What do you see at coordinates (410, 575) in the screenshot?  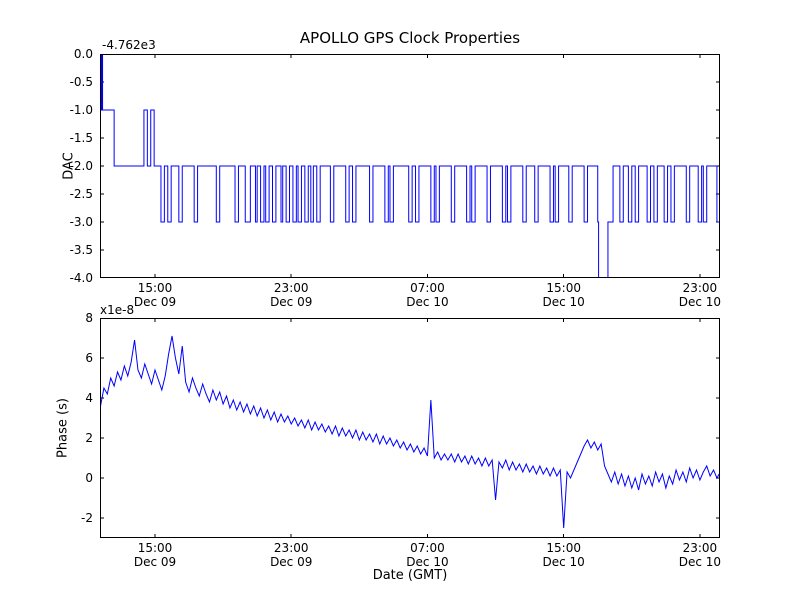 I see `x-axis-label: Date (GMT)` at bounding box center [410, 575].